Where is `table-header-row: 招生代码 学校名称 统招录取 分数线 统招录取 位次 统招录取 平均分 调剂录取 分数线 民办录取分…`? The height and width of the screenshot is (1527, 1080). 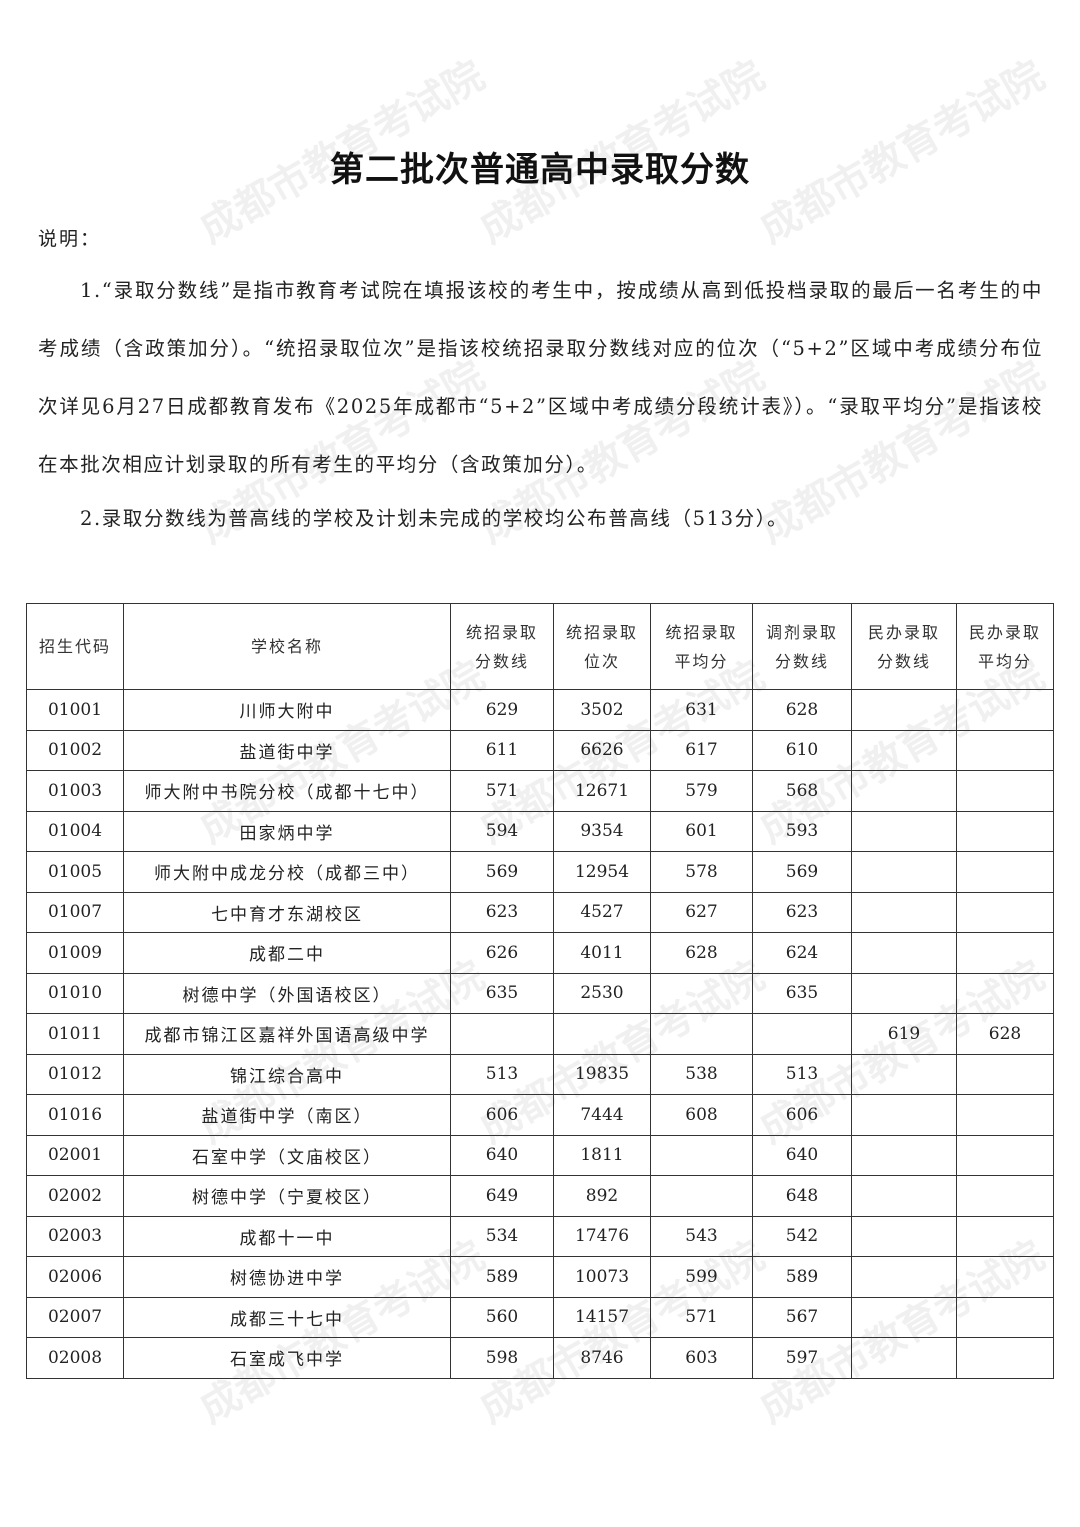 table-header-row: 招生代码 学校名称 统招录取 分数线 统招录取 位次 统招录取 平均分 调剂录取 分数线 民办录取分… is located at coordinates (540, 646).